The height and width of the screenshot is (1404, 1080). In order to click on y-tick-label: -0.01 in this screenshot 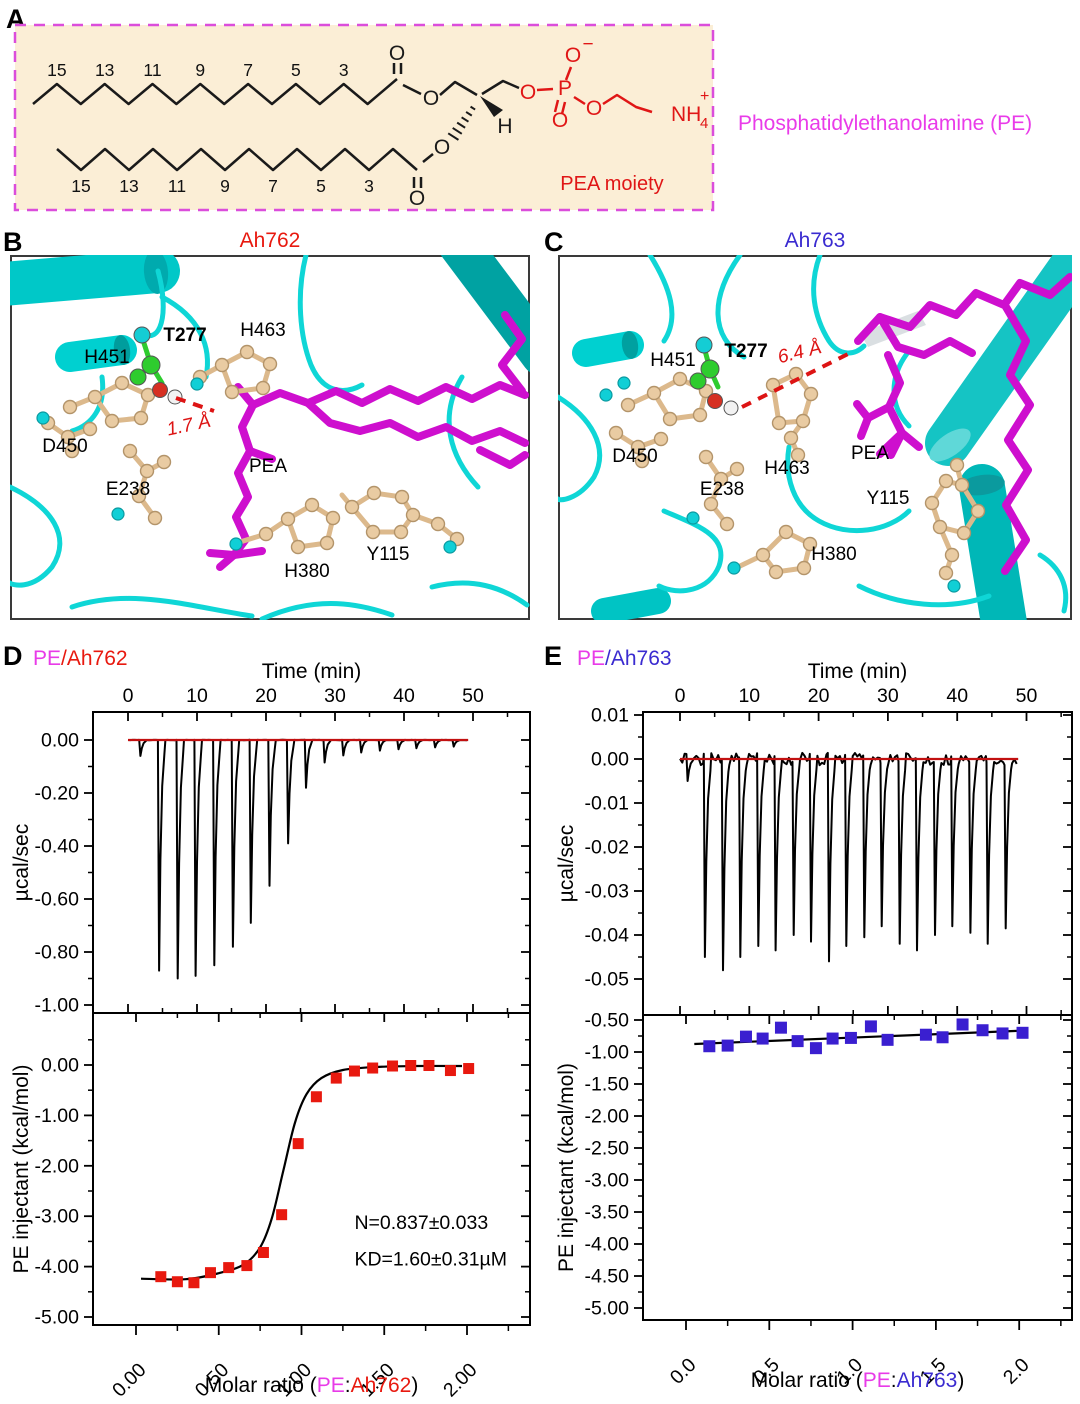, I will do `click(607, 804)`.